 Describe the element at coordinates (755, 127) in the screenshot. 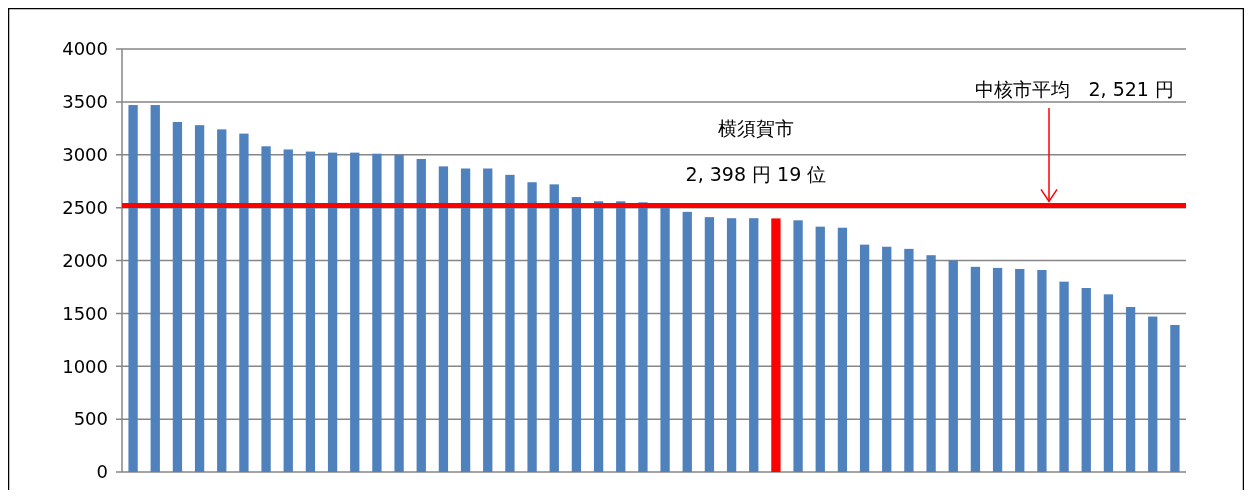

I see `annotation: 横須賀市` at that location.